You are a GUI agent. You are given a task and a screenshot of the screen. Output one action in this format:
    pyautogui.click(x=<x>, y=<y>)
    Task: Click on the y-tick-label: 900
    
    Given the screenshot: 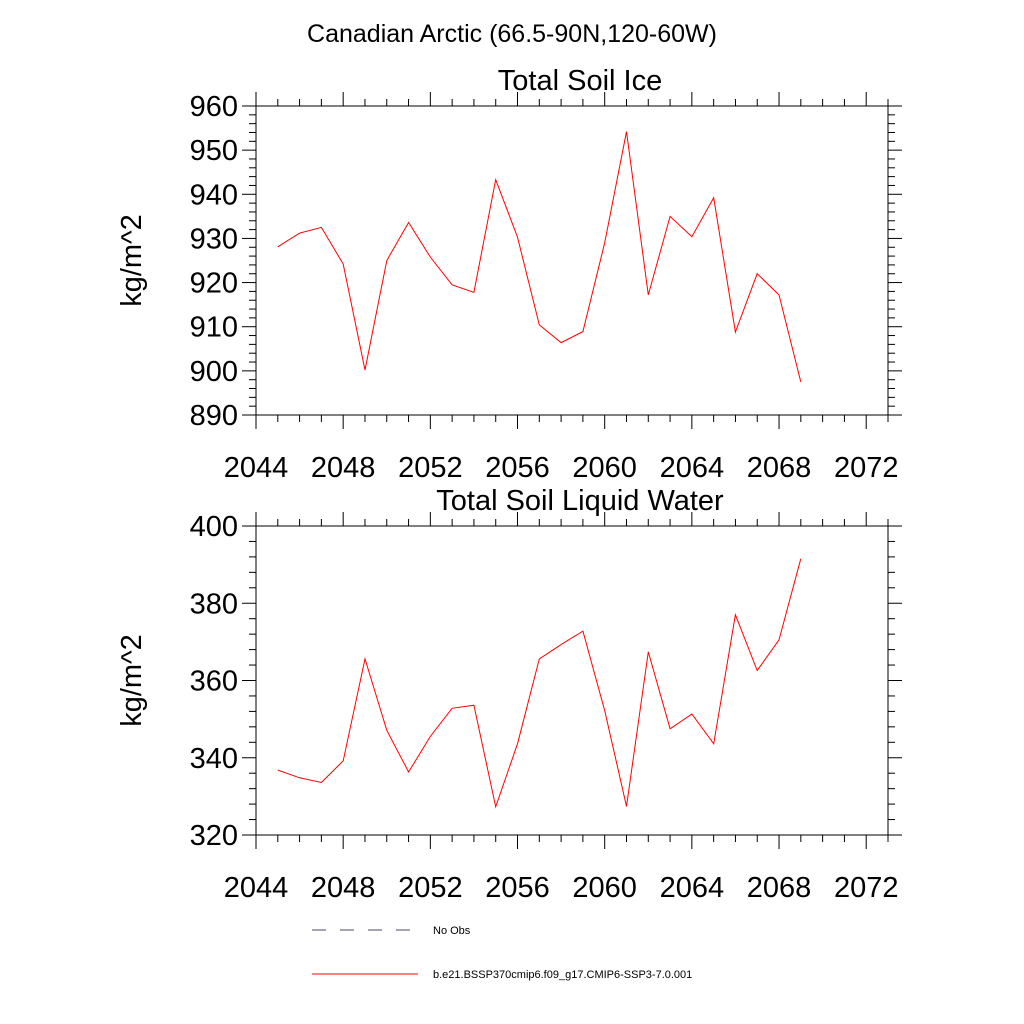 What is the action you would take?
    pyautogui.click(x=214, y=372)
    